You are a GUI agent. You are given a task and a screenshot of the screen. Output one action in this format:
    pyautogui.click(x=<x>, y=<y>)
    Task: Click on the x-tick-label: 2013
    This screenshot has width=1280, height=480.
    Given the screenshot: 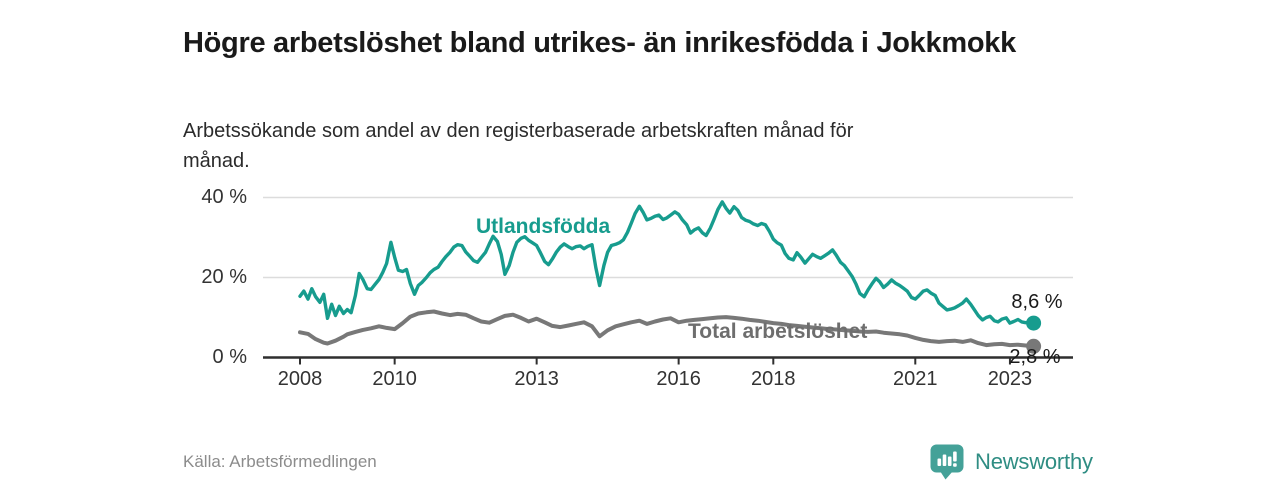 What is the action you would take?
    pyautogui.click(x=536, y=379)
    